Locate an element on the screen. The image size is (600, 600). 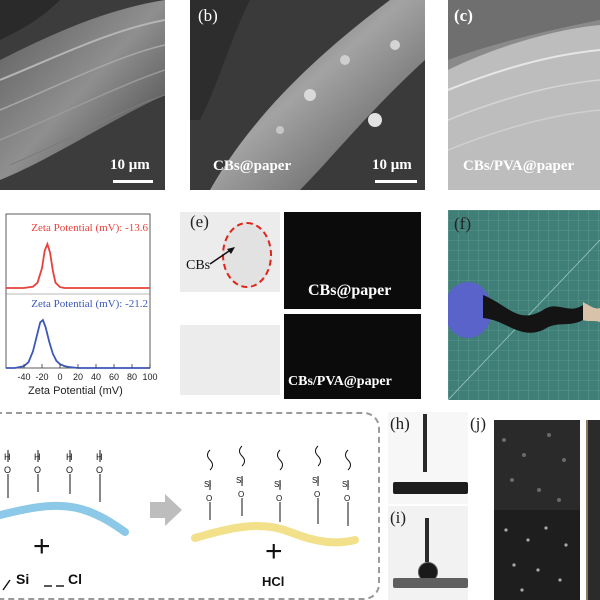
x-tick-label: 80 is located at coordinates (132, 377).